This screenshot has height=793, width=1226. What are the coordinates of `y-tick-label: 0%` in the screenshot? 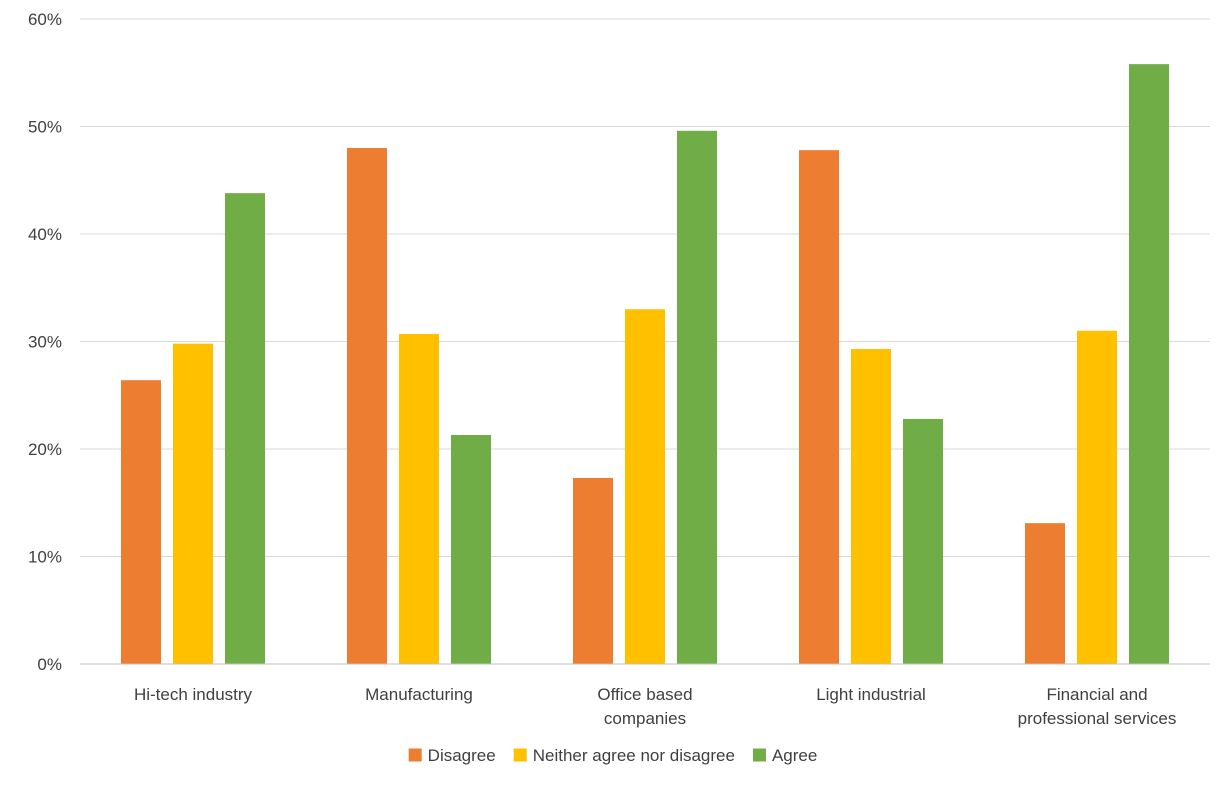 It's located at (49, 664).